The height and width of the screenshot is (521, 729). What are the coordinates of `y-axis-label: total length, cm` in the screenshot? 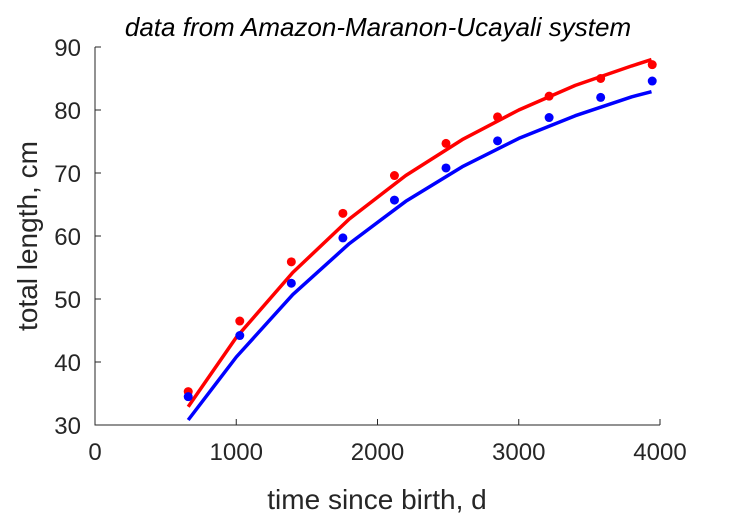 It's located at (27, 236).